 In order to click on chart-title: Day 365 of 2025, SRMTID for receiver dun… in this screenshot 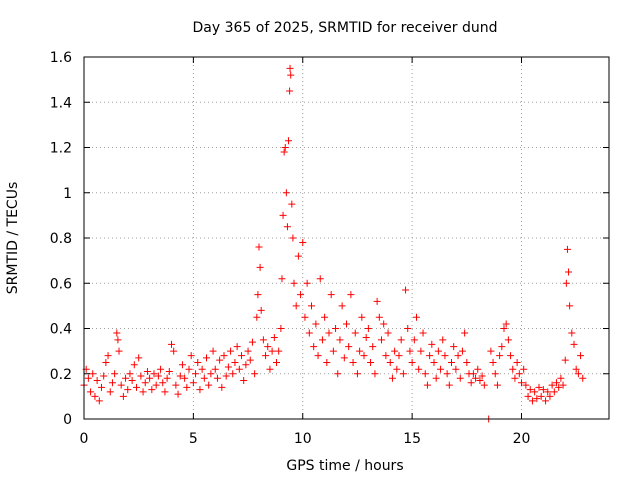, I will do `click(345, 28)`.